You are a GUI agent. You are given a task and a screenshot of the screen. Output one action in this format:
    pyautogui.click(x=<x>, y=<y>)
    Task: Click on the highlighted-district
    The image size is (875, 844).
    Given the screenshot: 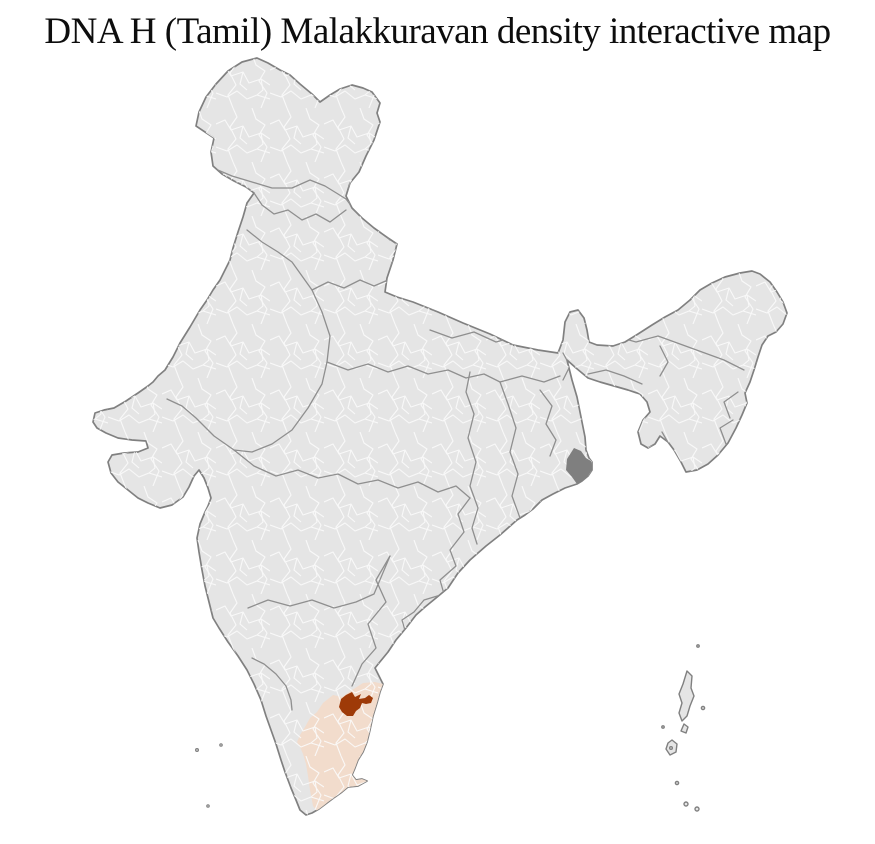 What is the action you would take?
    pyautogui.click(x=356, y=704)
    